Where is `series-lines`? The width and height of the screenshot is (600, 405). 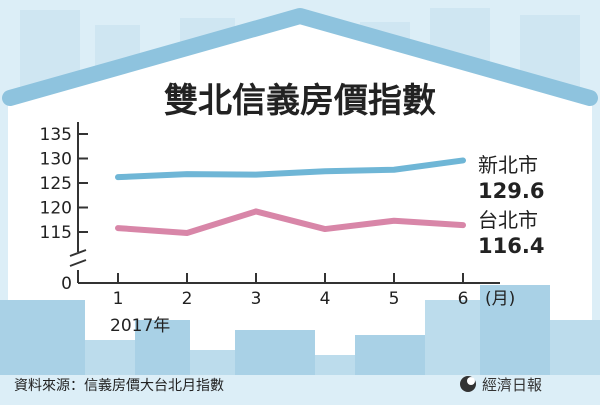 series-lines is located at coordinates (290, 196).